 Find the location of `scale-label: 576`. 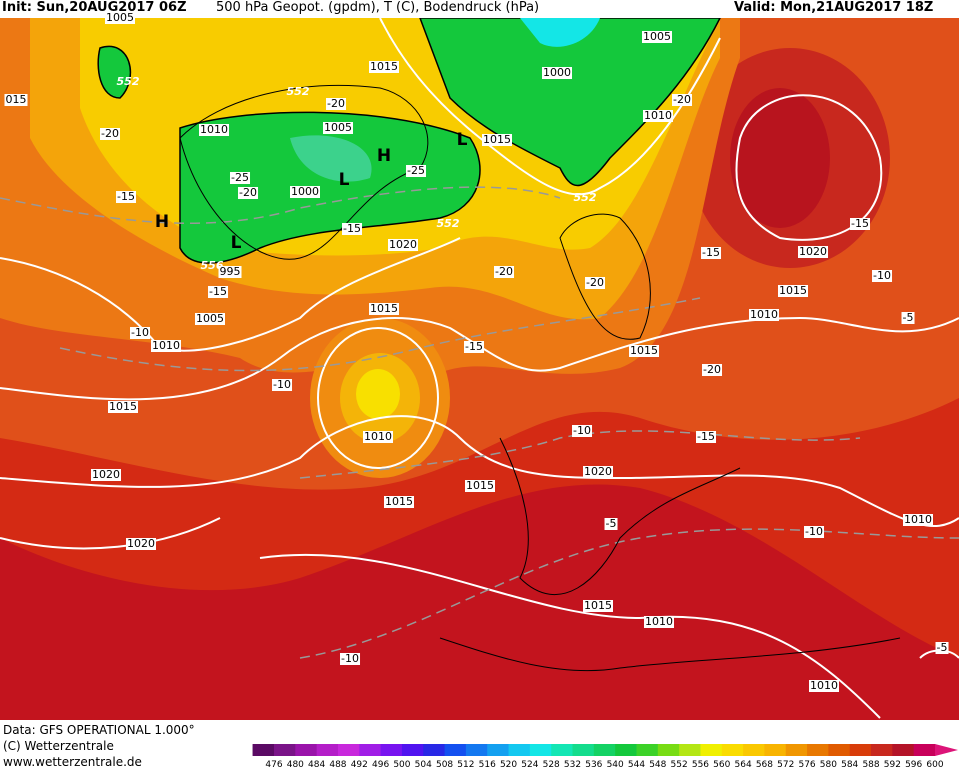

scale-label: 576 is located at coordinates (807, 765).